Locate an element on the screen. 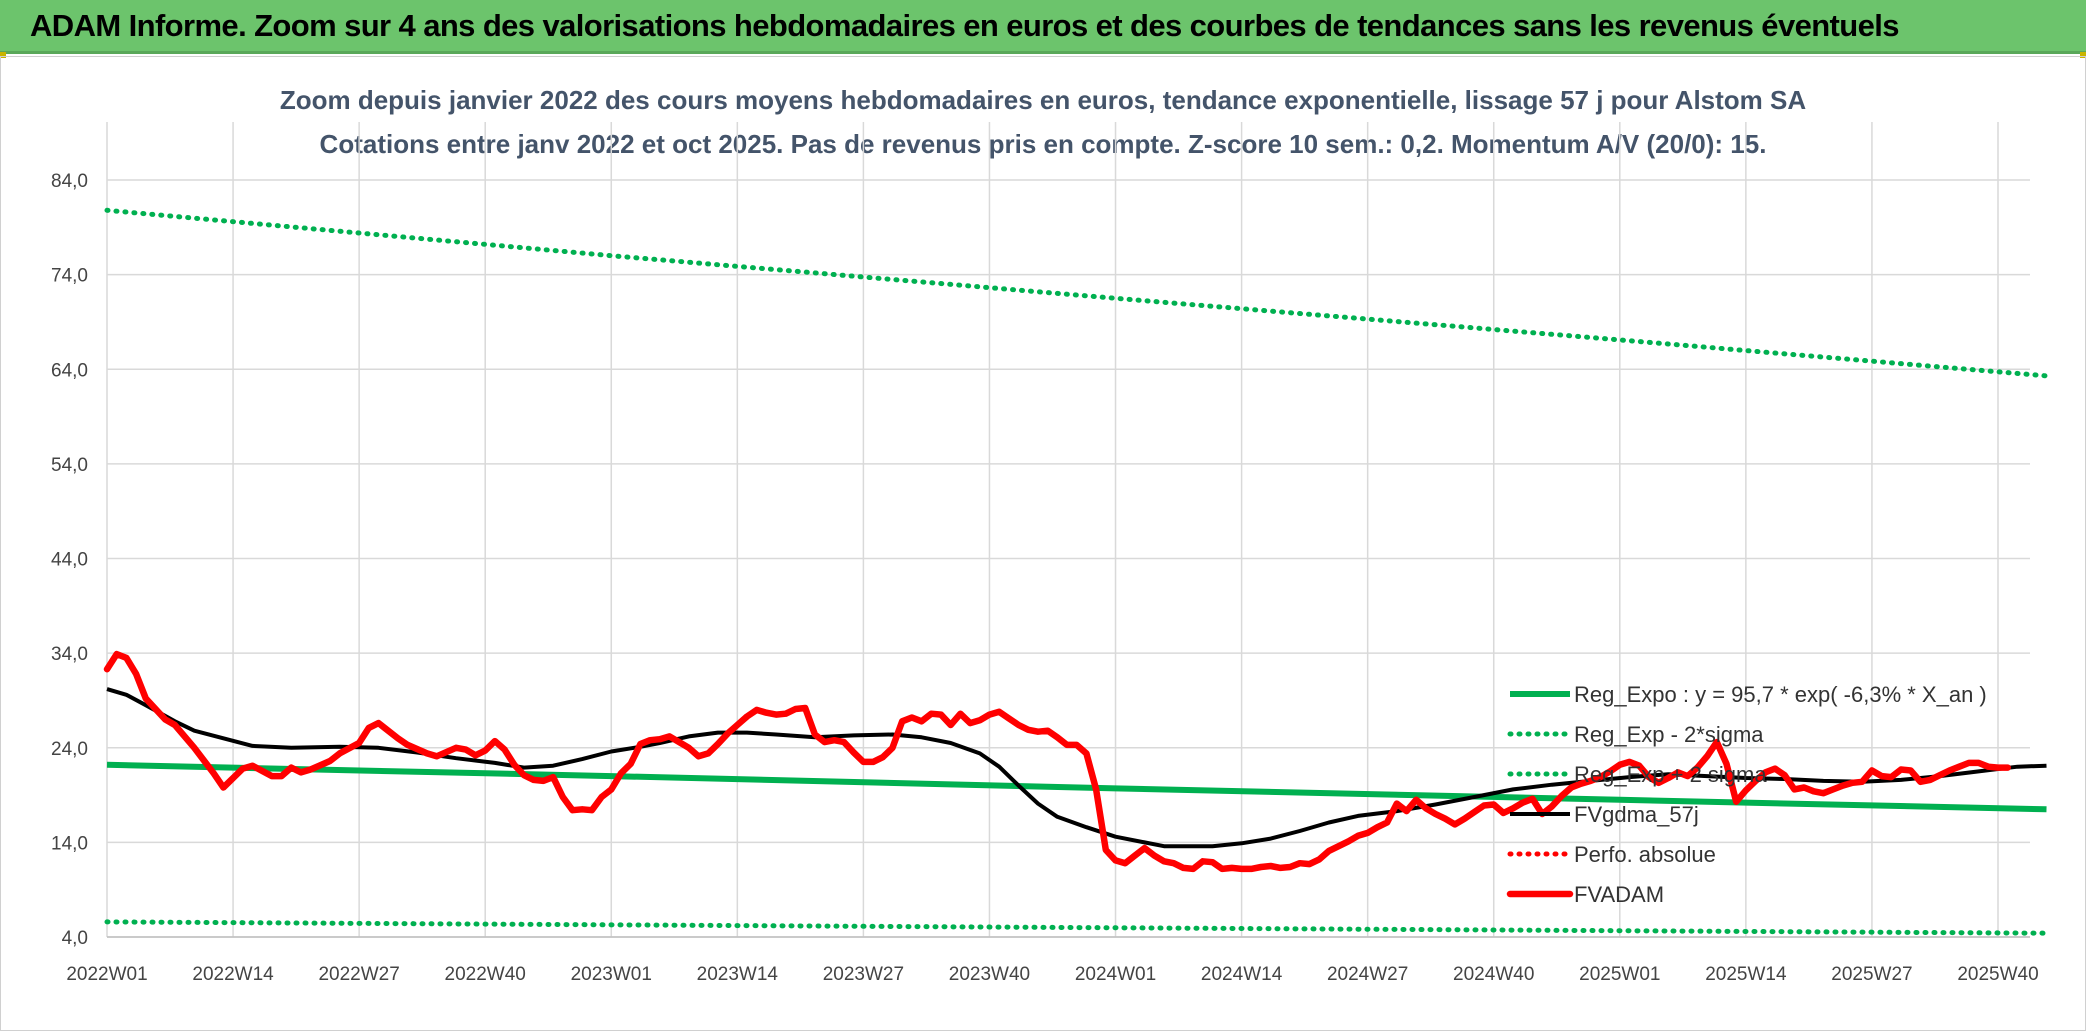 The width and height of the screenshot is (2086, 1031). x-tick-label: 2022W01 is located at coordinates (106, 974).